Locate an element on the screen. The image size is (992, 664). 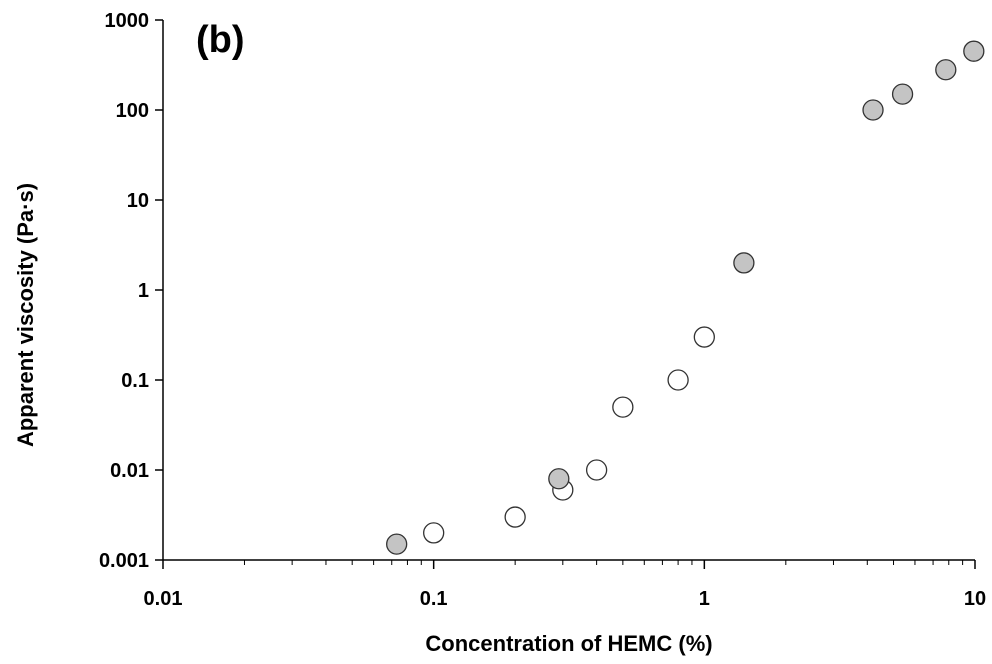
x-tick-label: 10 is located at coordinates (975, 599).